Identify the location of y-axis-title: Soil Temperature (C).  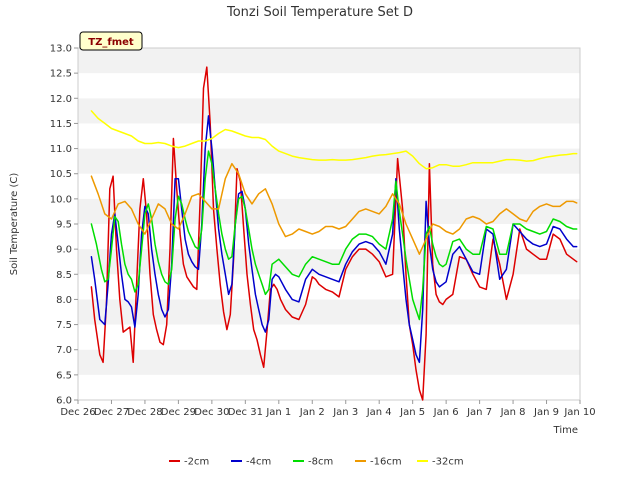
(14, 224).